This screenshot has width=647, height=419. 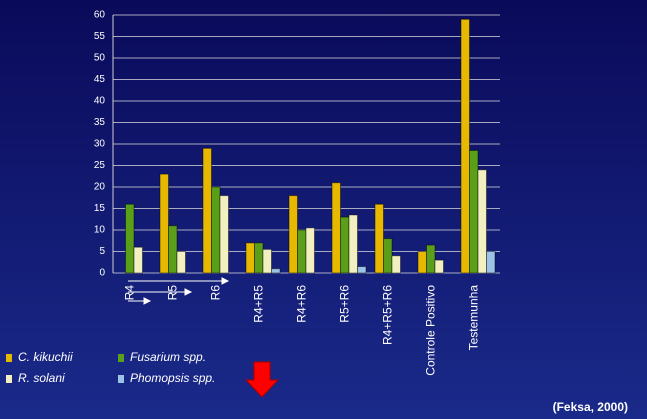 I want to click on arrows, so click(x=179, y=291).